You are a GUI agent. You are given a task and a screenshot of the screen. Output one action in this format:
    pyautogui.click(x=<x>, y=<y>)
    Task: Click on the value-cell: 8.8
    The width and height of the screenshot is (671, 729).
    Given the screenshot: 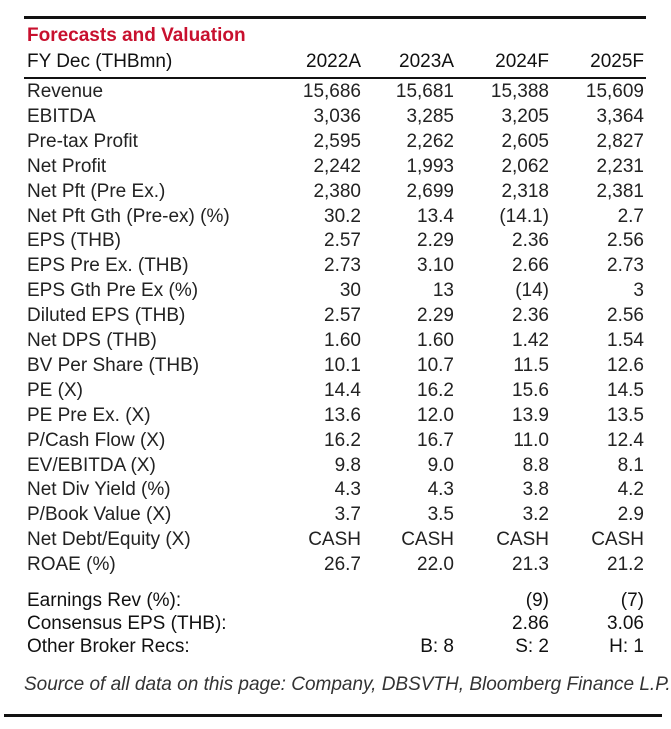 What is the action you would take?
    pyautogui.click(x=535, y=465)
    